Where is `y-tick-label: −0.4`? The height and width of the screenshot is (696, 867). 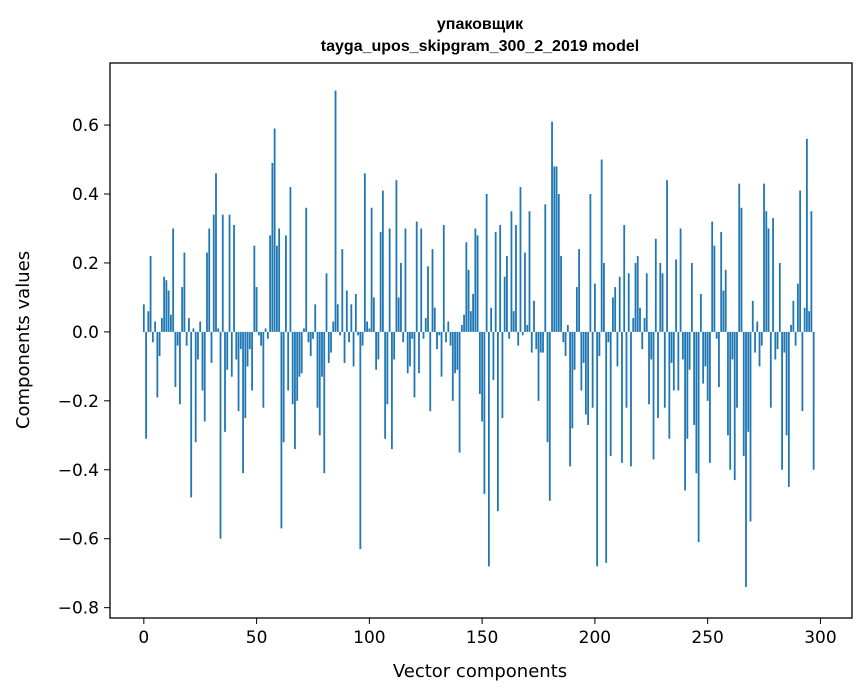 y-tick-label: −0.4 is located at coordinates (78, 471).